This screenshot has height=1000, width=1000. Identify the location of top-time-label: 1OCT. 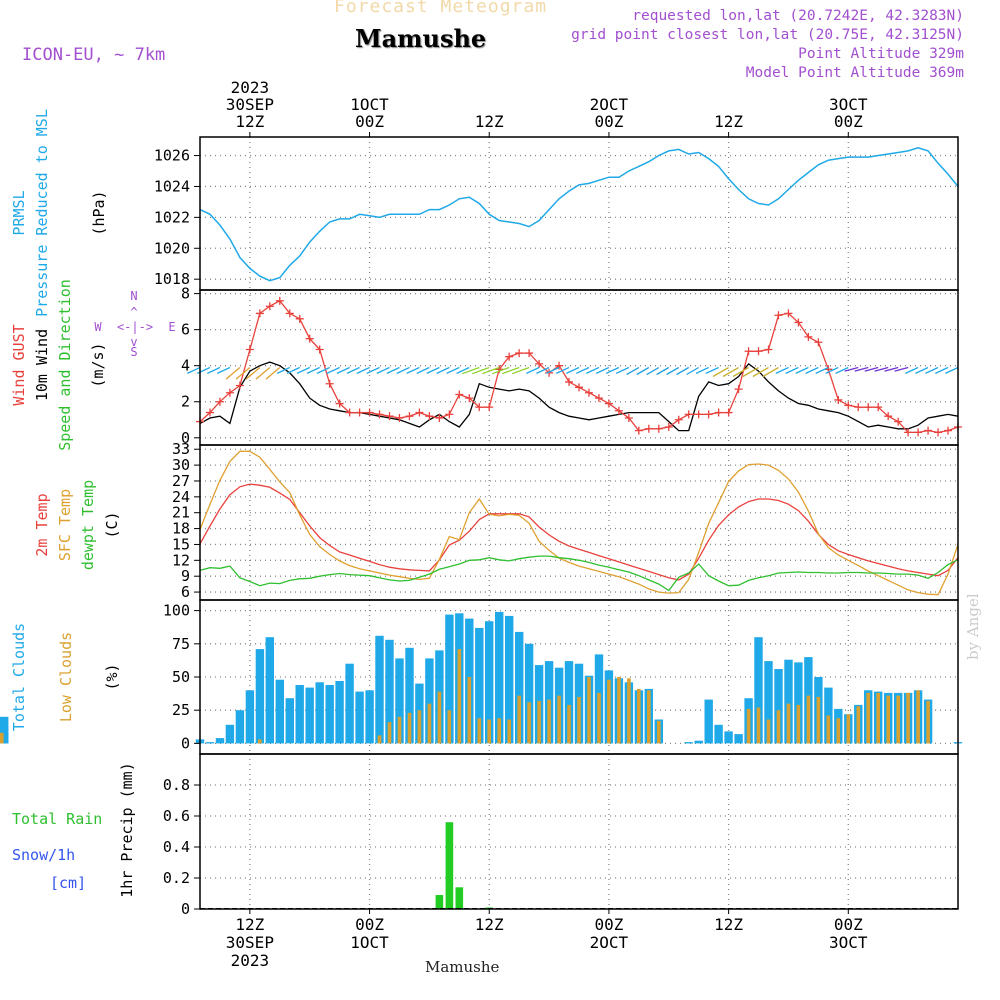
(369, 104).